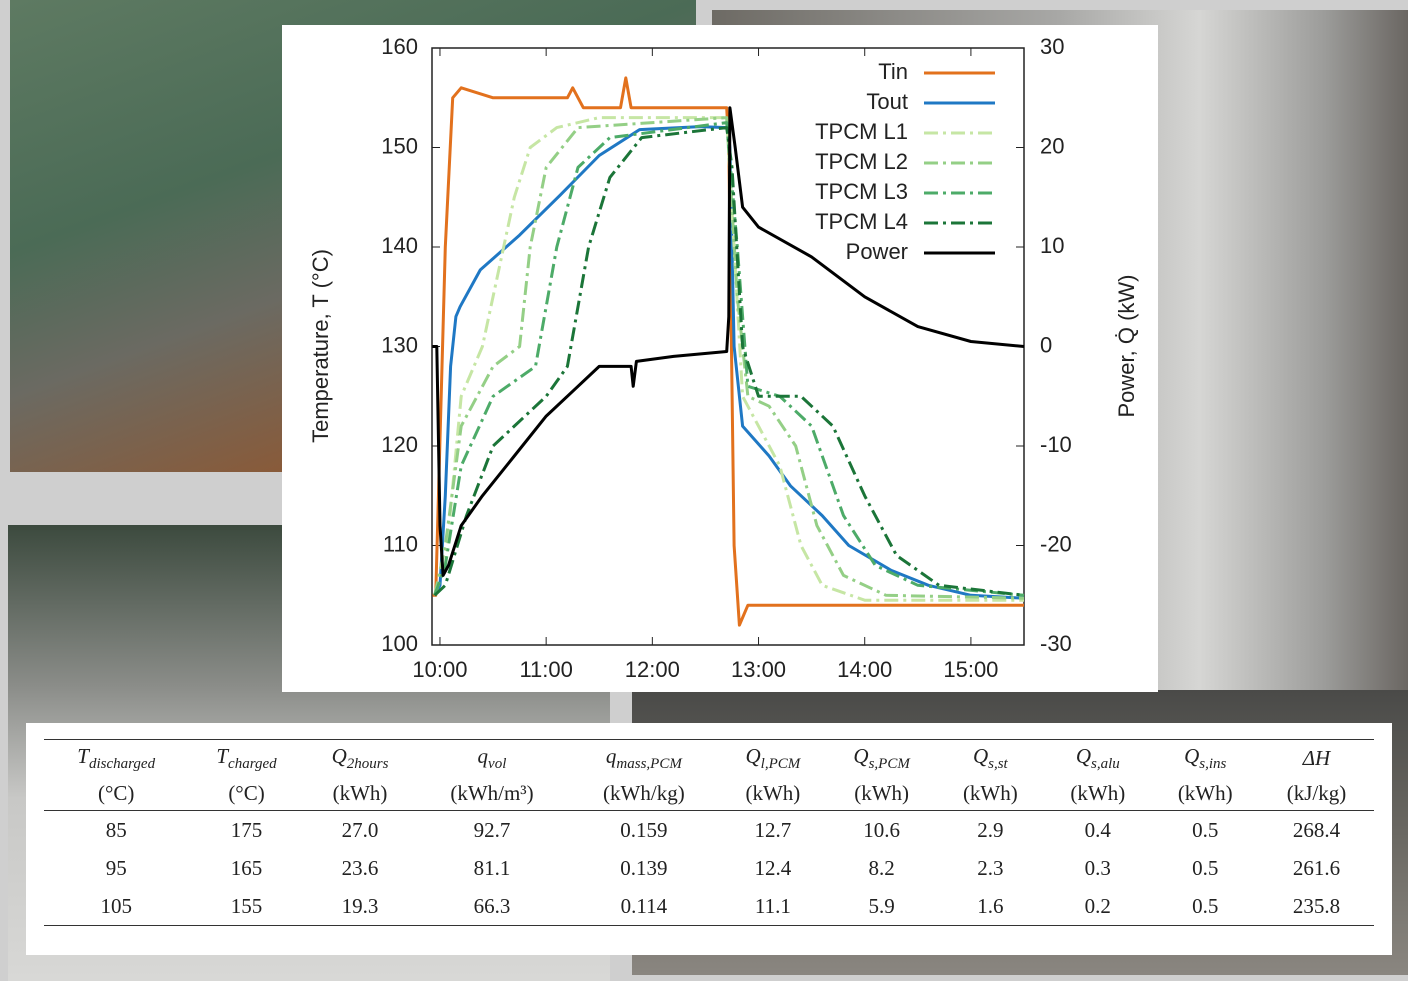 The width and height of the screenshot is (1408, 981). Describe the element at coordinates (360, 830) in the screenshot. I see `table-cell: 27.0` at that location.